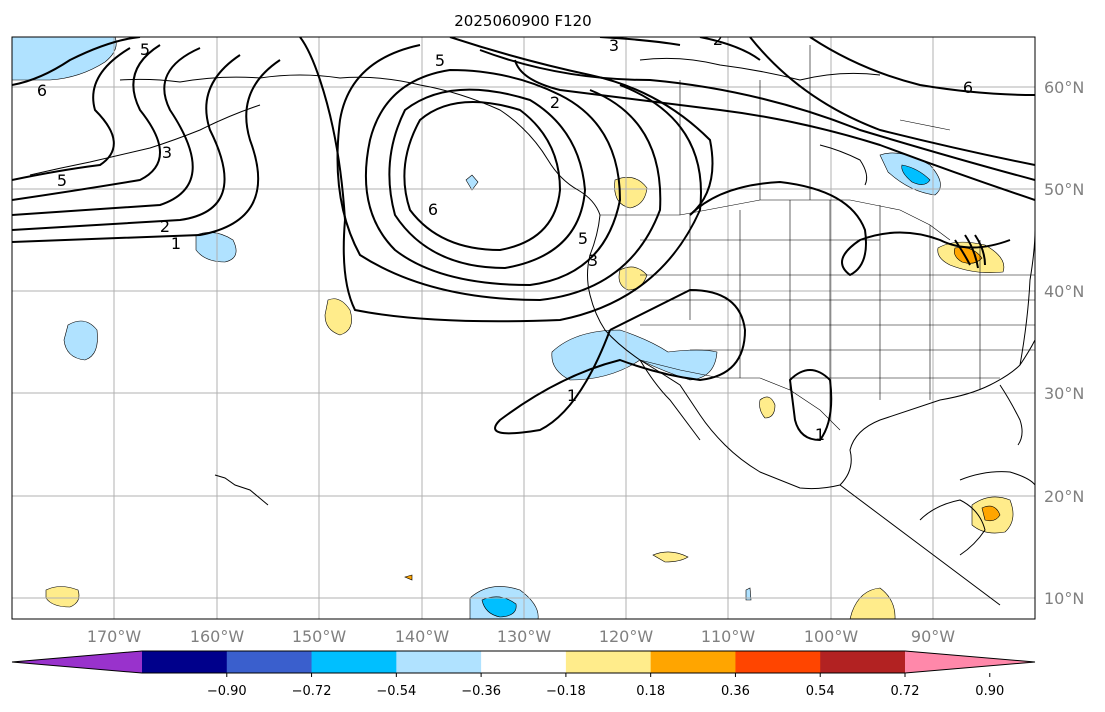 This screenshot has height=712, width=1105. Describe the element at coordinates (241, 490) in the screenshot. I see `hawaii` at that location.